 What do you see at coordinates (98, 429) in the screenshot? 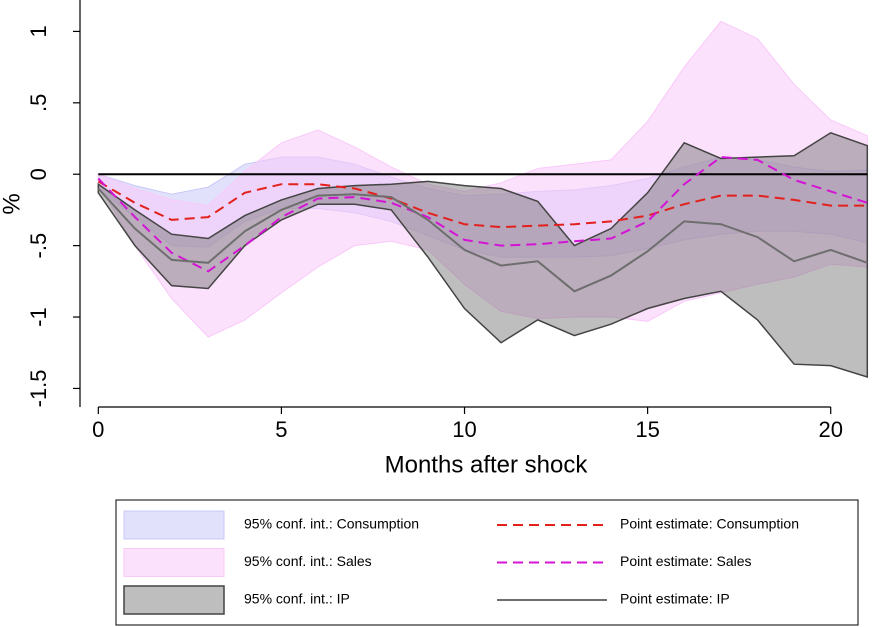
I see `x-tick-label: 0` at bounding box center [98, 429].